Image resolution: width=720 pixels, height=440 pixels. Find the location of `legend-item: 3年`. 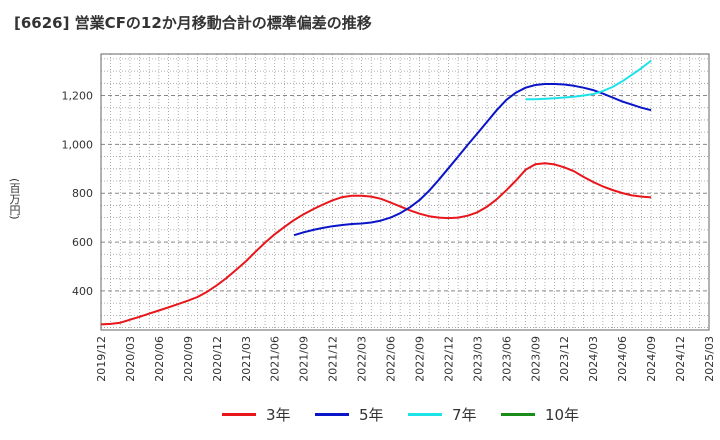

legend-item: 3年 is located at coordinates (256, 414).